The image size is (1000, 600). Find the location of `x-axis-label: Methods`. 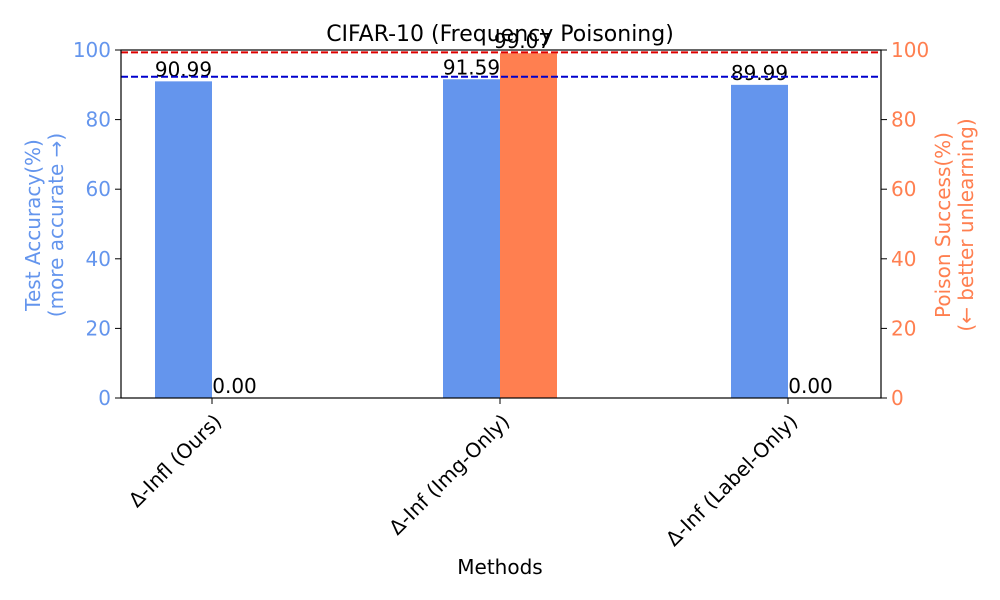

x-axis-label: Methods is located at coordinates (499, 567).